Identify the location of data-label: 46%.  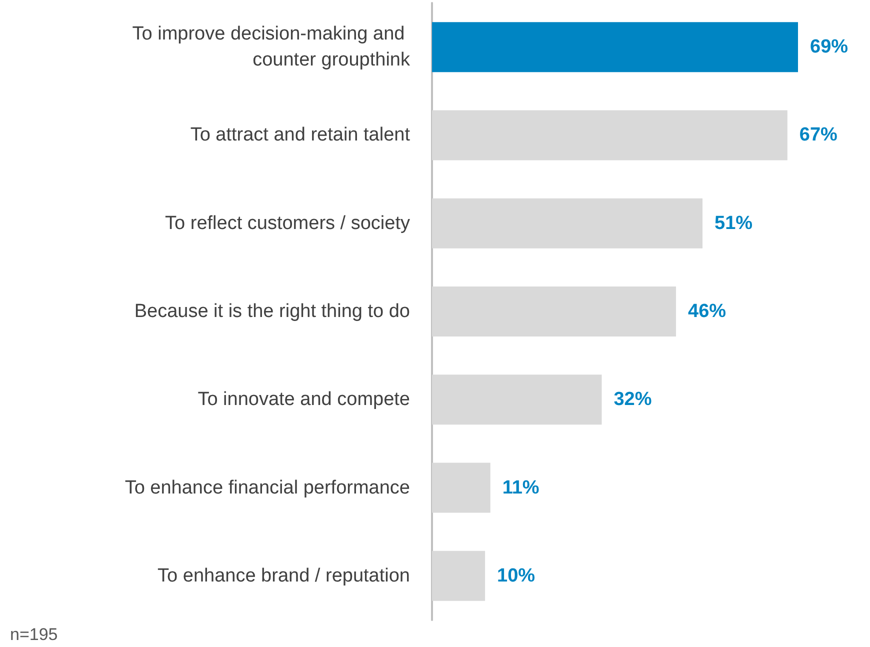
(707, 311).